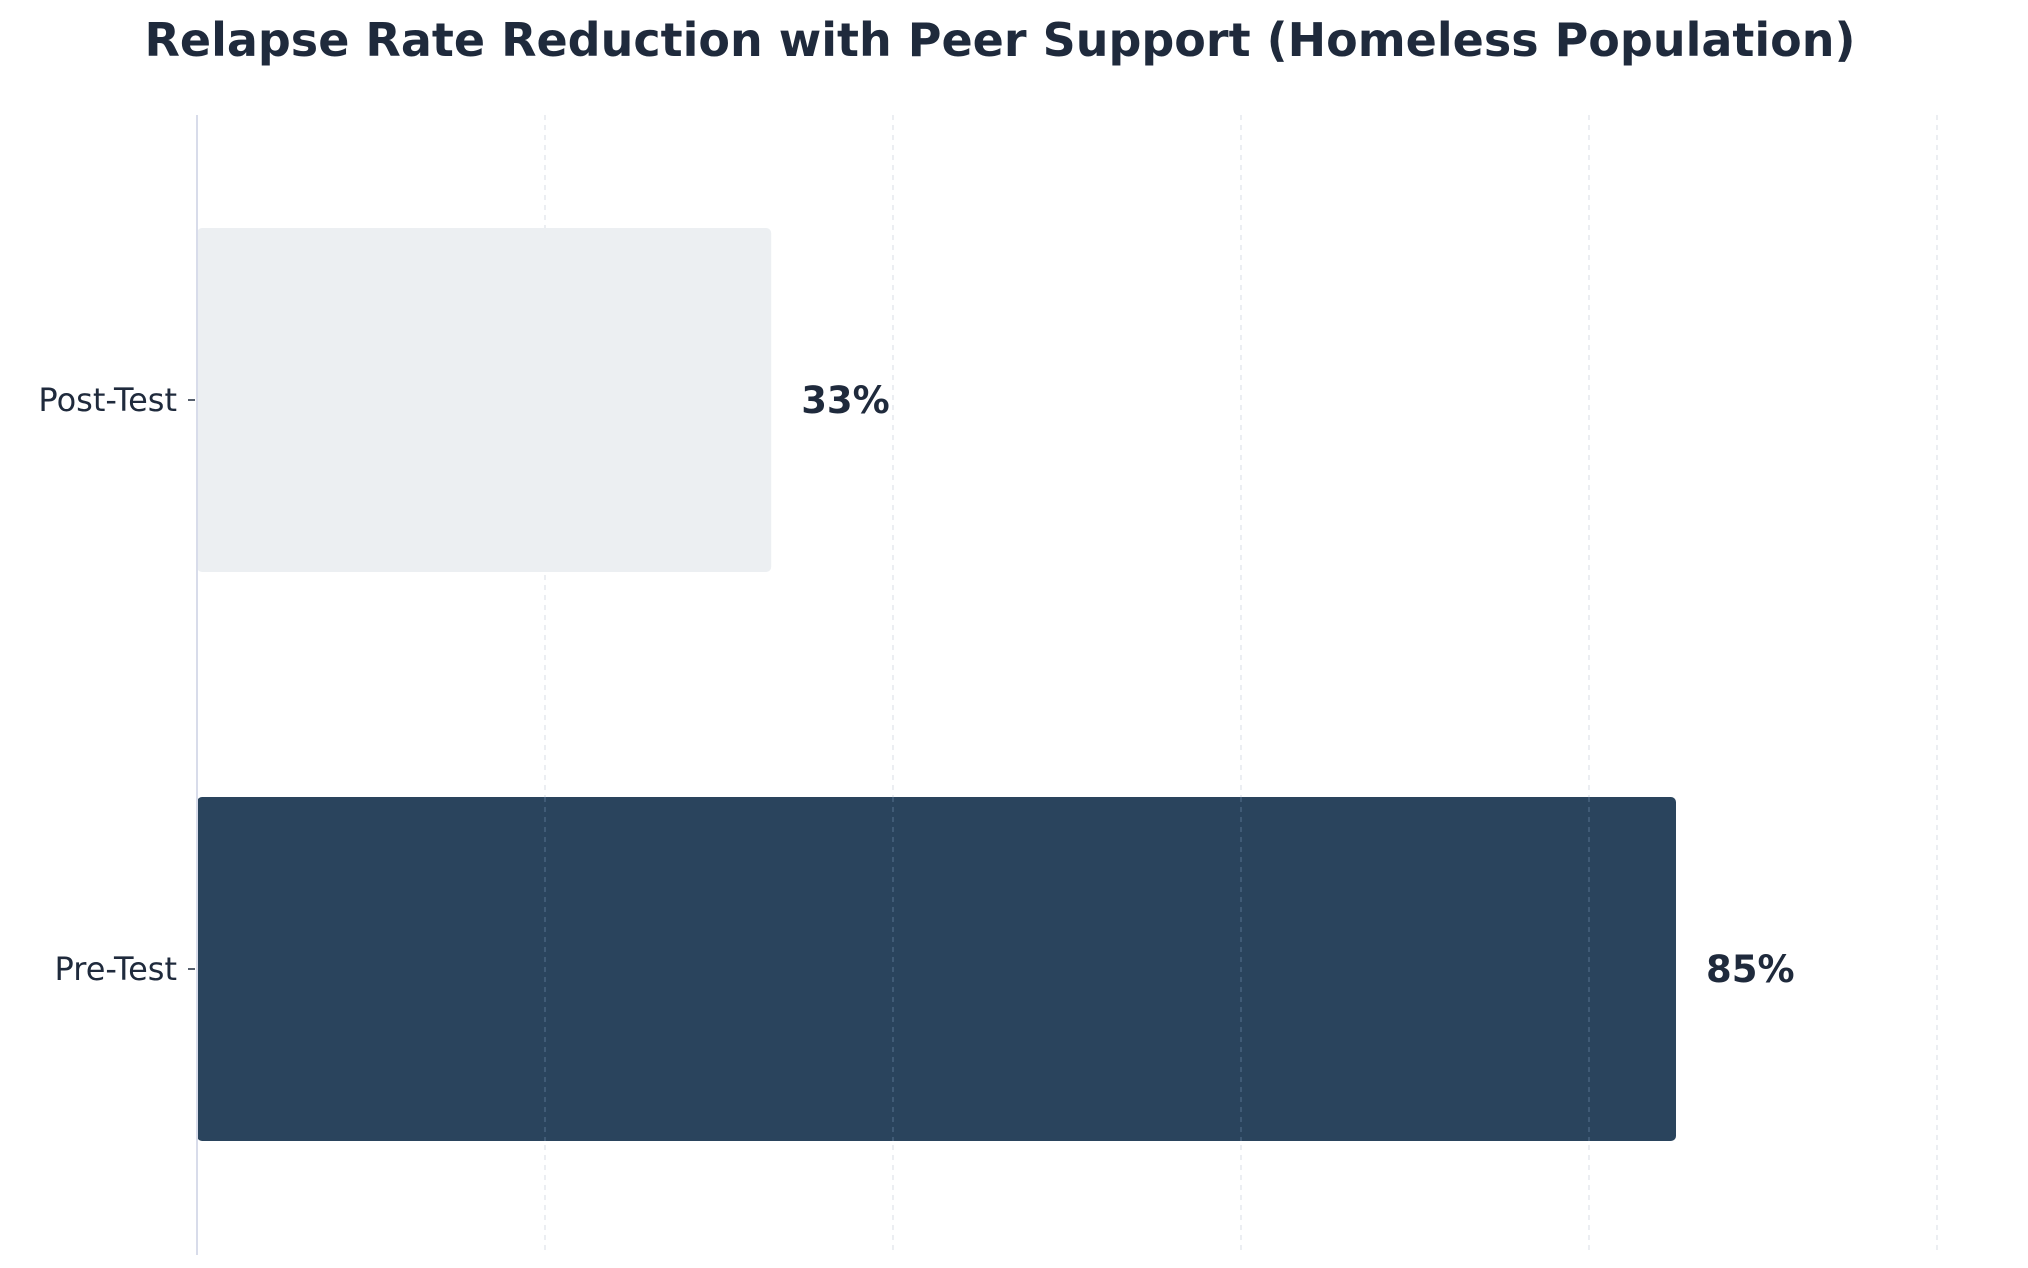 This screenshot has width=2028, height=1268. Describe the element at coordinates (116, 684) in the screenshot. I see `y-ticks: Pre-Test Post-Test` at that location.